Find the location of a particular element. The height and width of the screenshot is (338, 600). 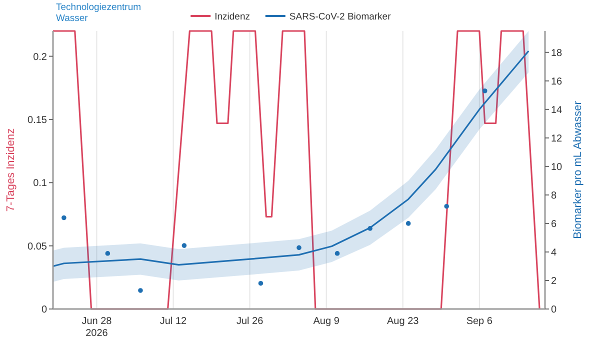

x-tick-label: Aug 23 is located at coordinates (403, 321).